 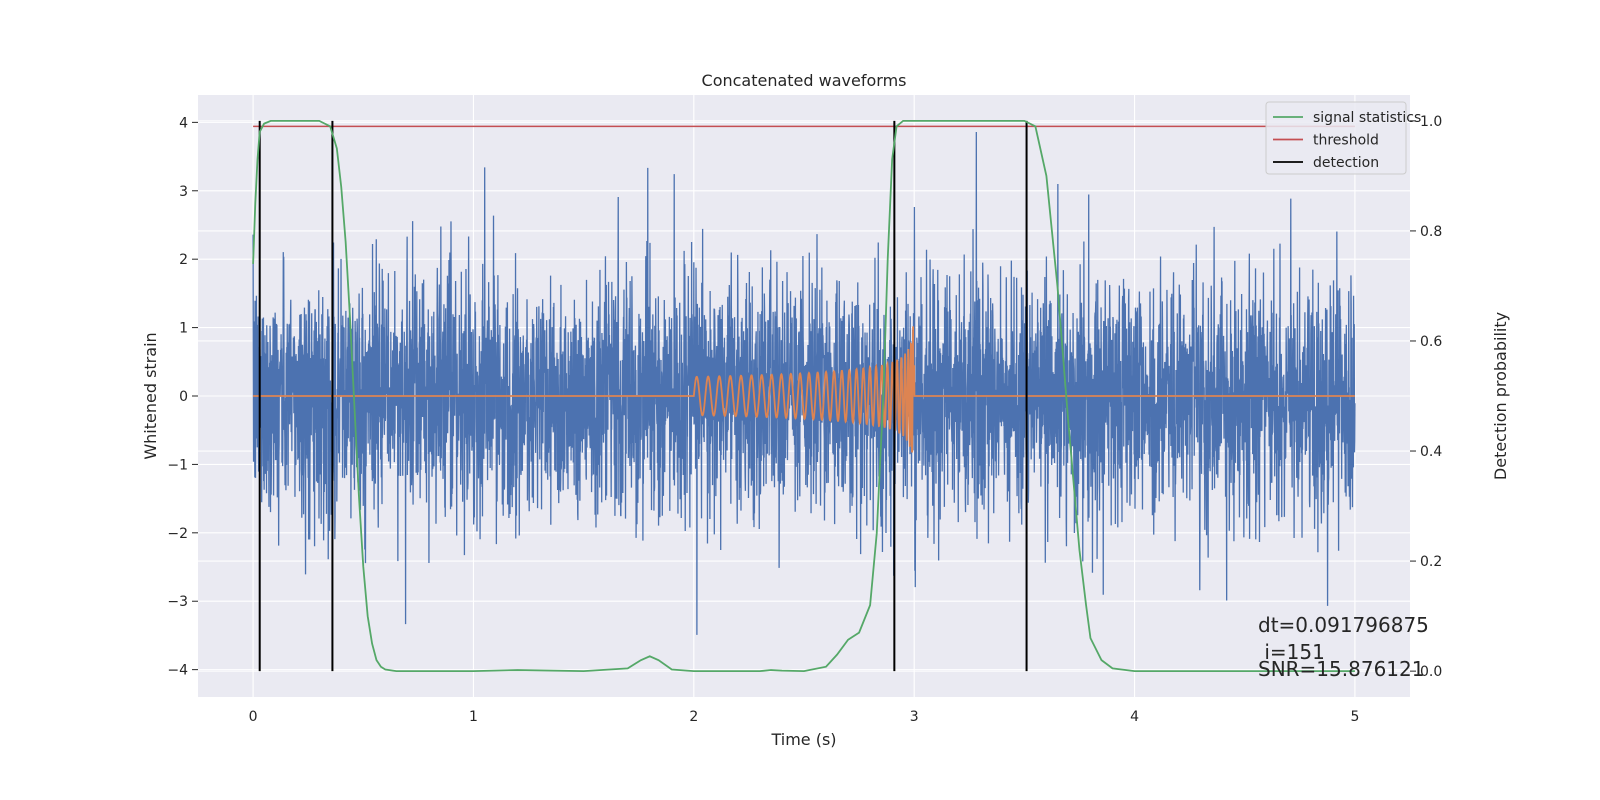 What do you see at coordinates (1431, 122) in the screenshot?
I see `y2-tick-label: 1.0` at bounding box center [1431, 122].